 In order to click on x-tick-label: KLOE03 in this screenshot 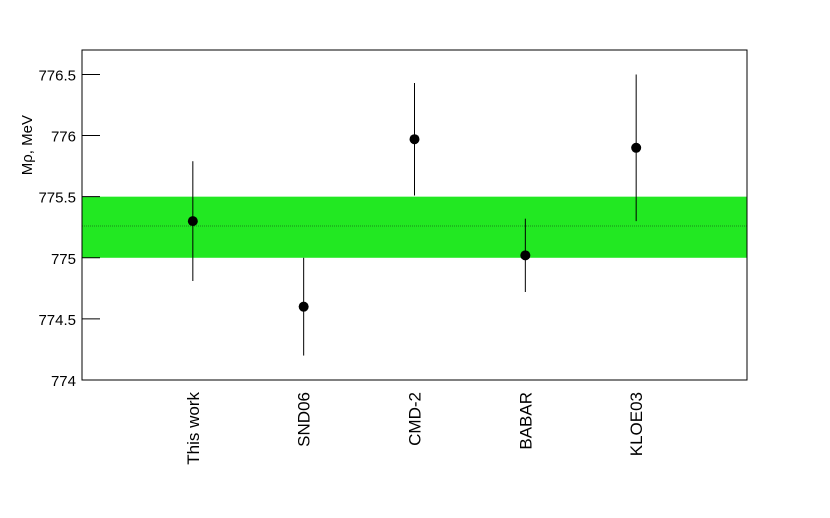, I will do `click(636, 424)`.